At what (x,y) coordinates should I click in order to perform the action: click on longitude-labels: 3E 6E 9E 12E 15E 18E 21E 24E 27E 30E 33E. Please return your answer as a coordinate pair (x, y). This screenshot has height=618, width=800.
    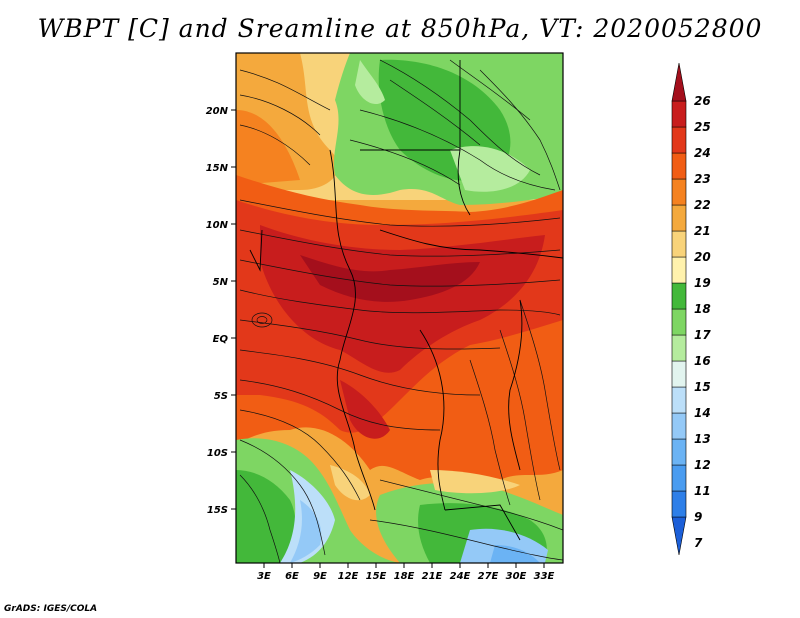
    Looking at the image, I should click on (405, 576).